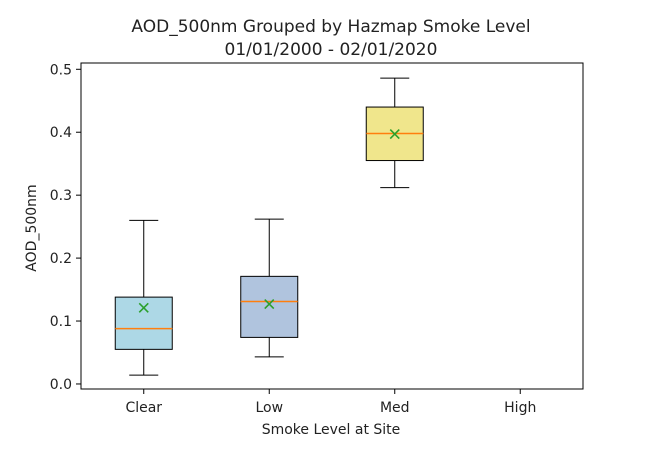 The width and height of the screenshot is (656, 465). Describe the element at coordinates (61, 70) in the screenshot. I see `y-tick-label: 0.5` at that location.